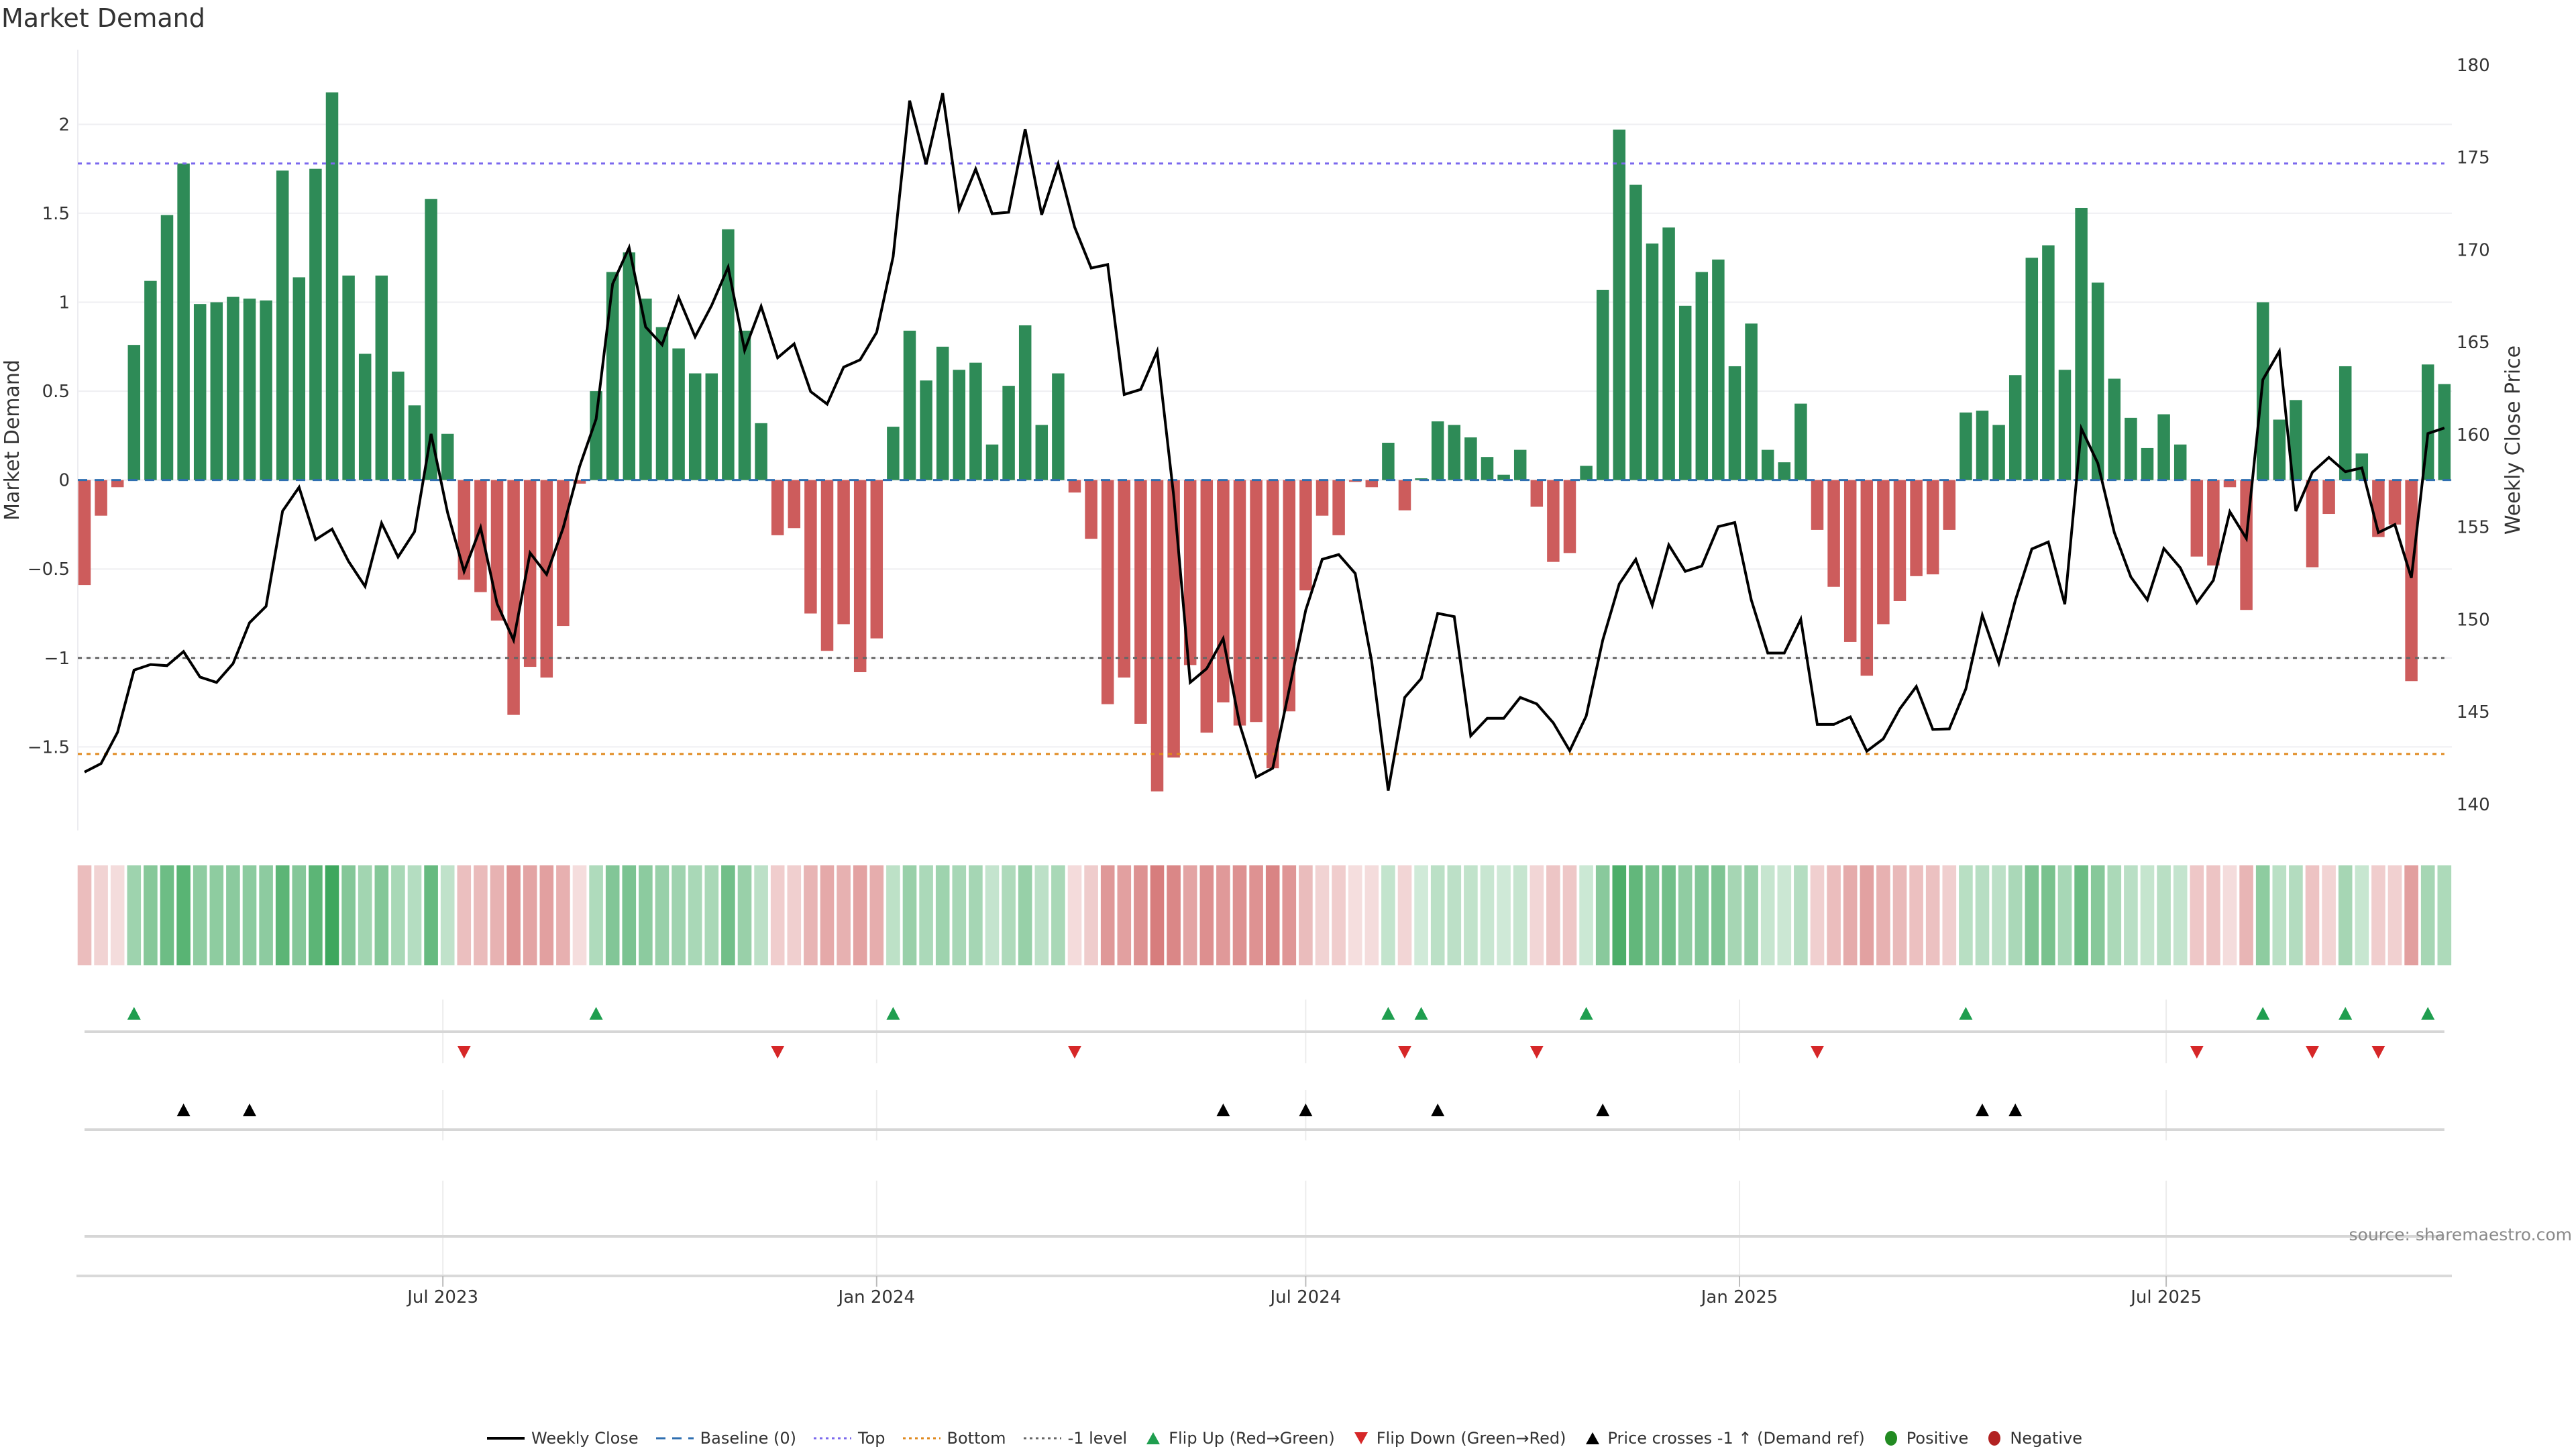  I want to click on legend-item: Bottom, so click(954, 1438).